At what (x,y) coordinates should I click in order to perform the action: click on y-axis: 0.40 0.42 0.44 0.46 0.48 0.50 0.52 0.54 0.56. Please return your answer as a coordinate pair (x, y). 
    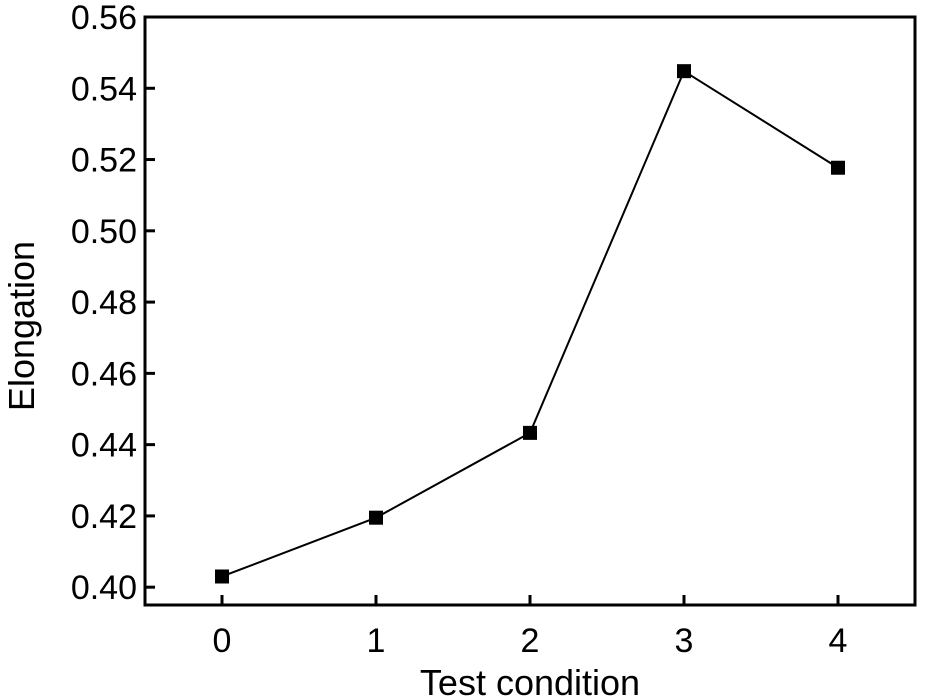
    Looking at the image, I should click on (113, 303).